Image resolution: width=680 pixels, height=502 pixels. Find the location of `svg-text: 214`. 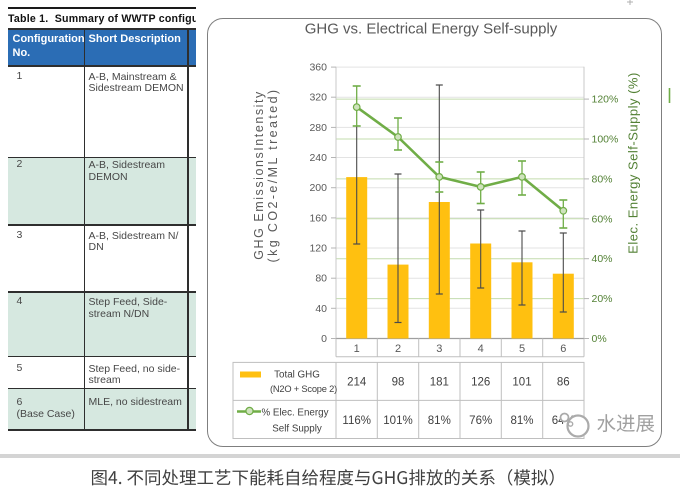

svg-text: 214 is located at coordinates (357, 383).